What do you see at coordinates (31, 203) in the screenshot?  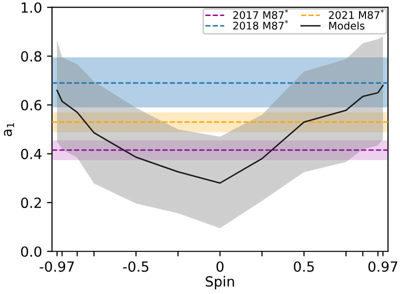 I see `y-tick-label: 0.2` at bounding box center [31, 203].